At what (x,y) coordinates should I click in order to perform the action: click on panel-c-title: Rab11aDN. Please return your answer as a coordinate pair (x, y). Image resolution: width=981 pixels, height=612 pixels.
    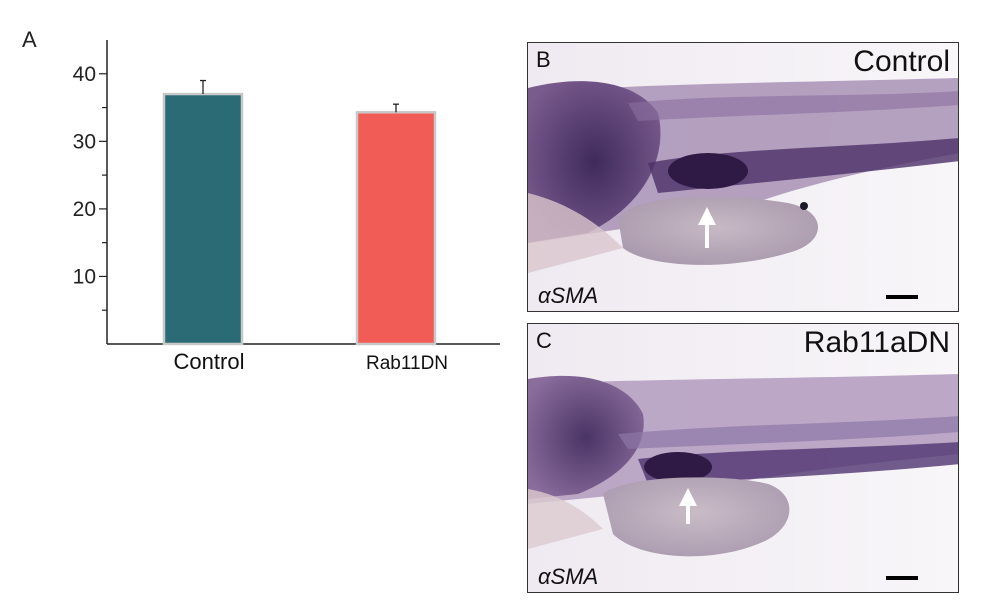
    Looking at the image, I should click on (876, 342).